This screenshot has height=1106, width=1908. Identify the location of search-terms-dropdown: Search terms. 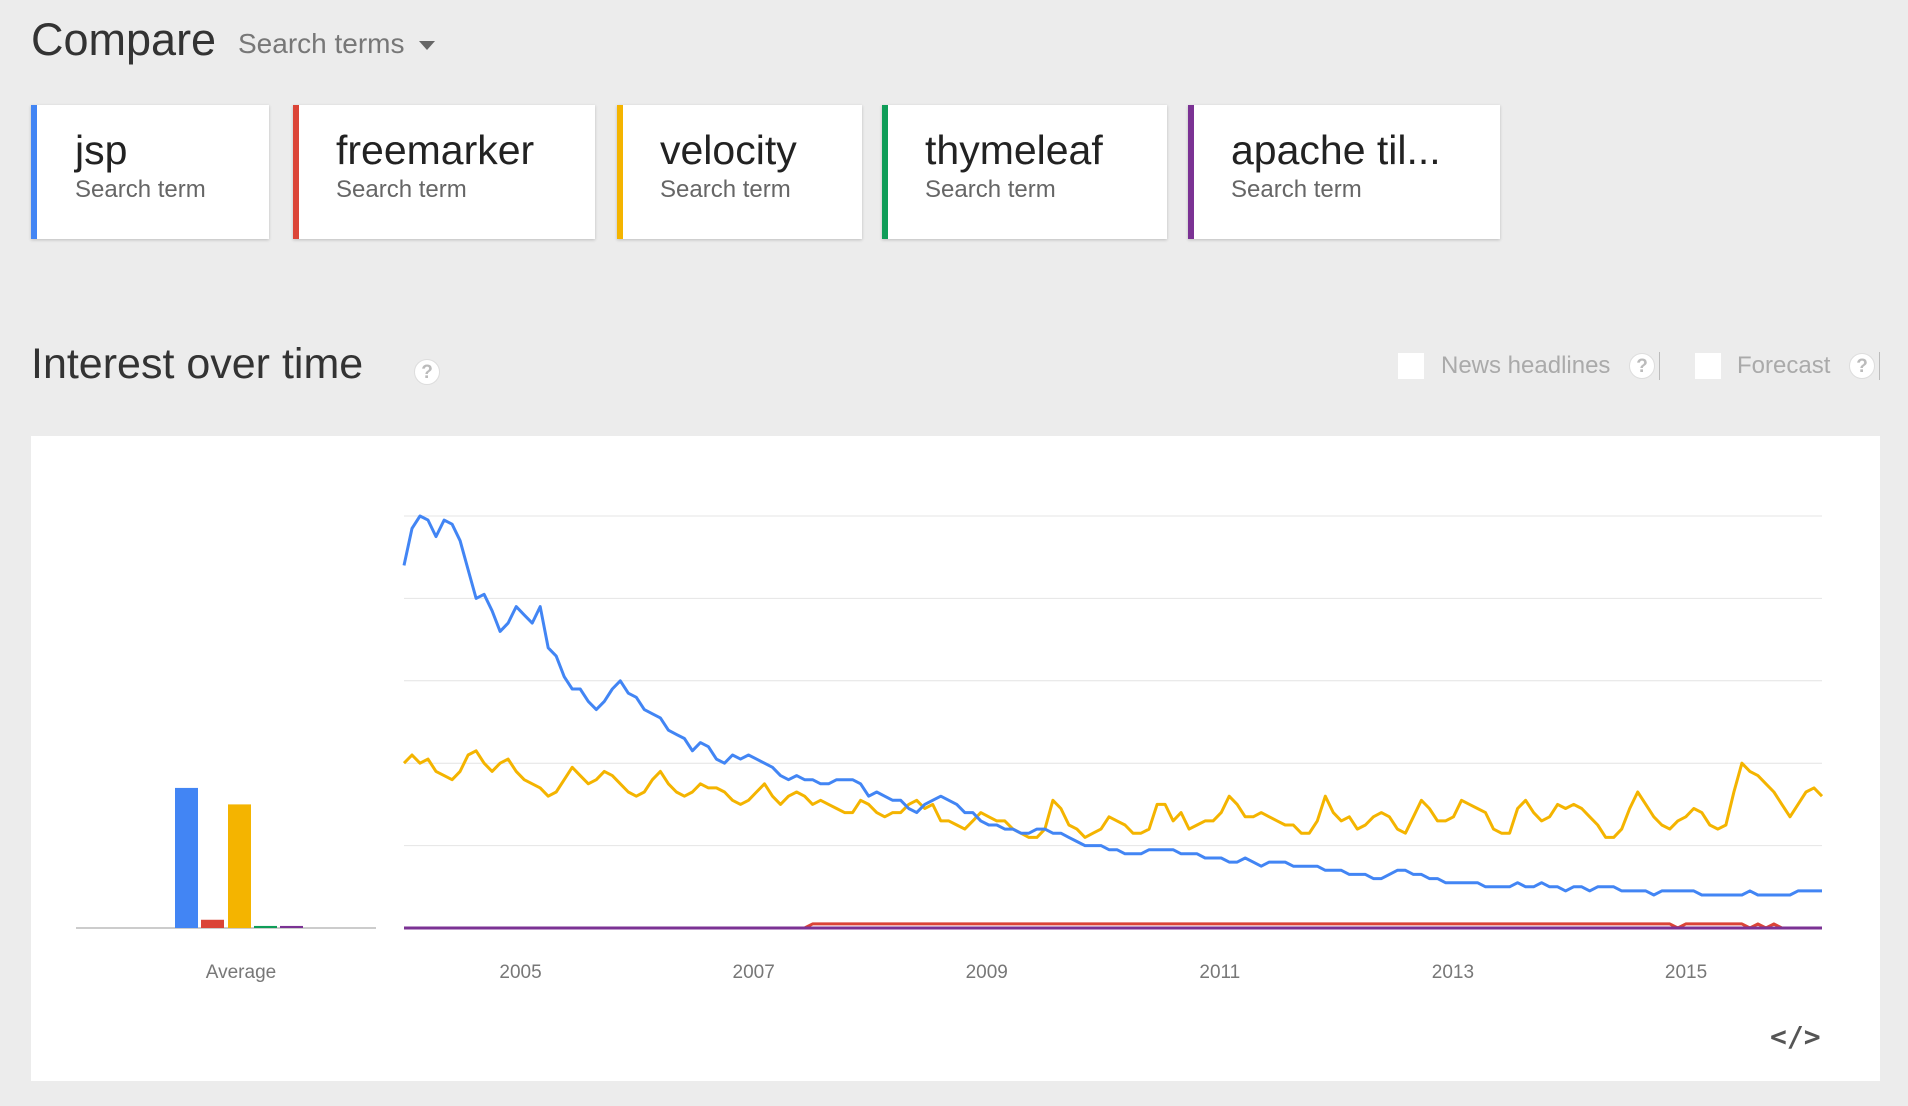
(336, 44).